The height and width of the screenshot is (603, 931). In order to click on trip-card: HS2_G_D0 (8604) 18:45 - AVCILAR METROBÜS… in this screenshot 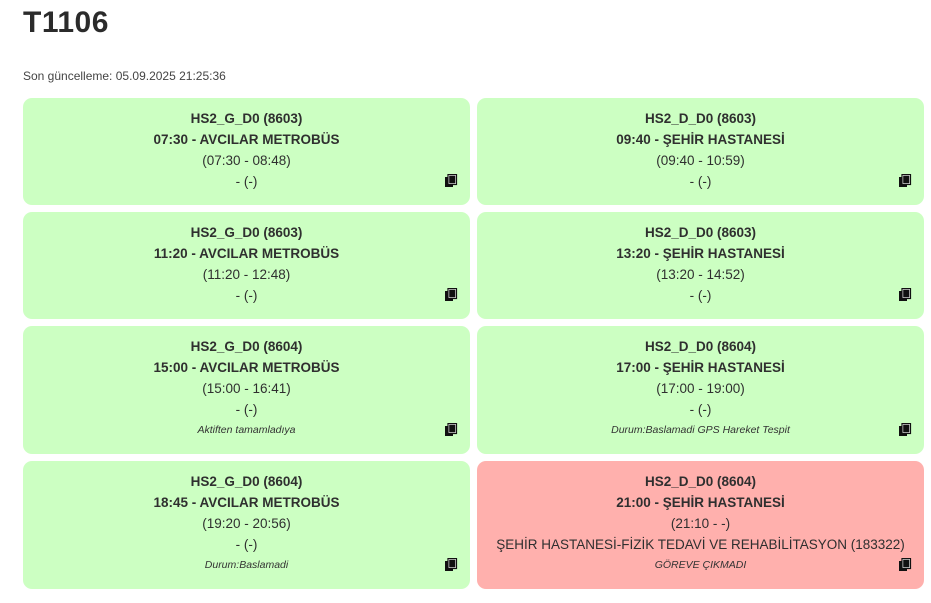, I will do `click(246, 525)`.